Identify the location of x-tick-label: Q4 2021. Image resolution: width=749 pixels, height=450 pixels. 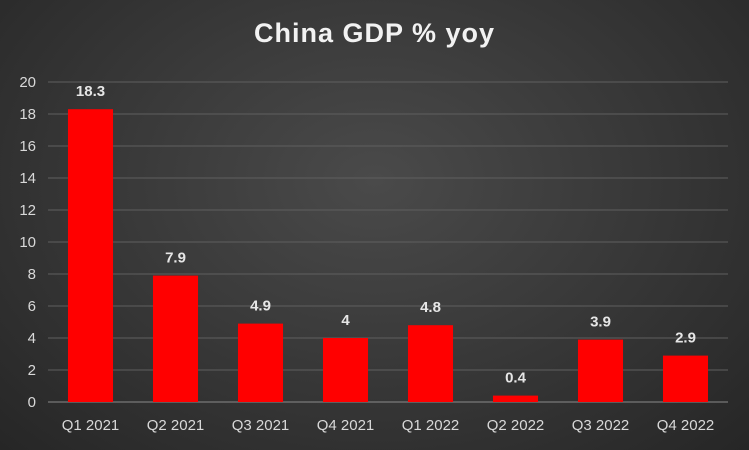
(346, 425).